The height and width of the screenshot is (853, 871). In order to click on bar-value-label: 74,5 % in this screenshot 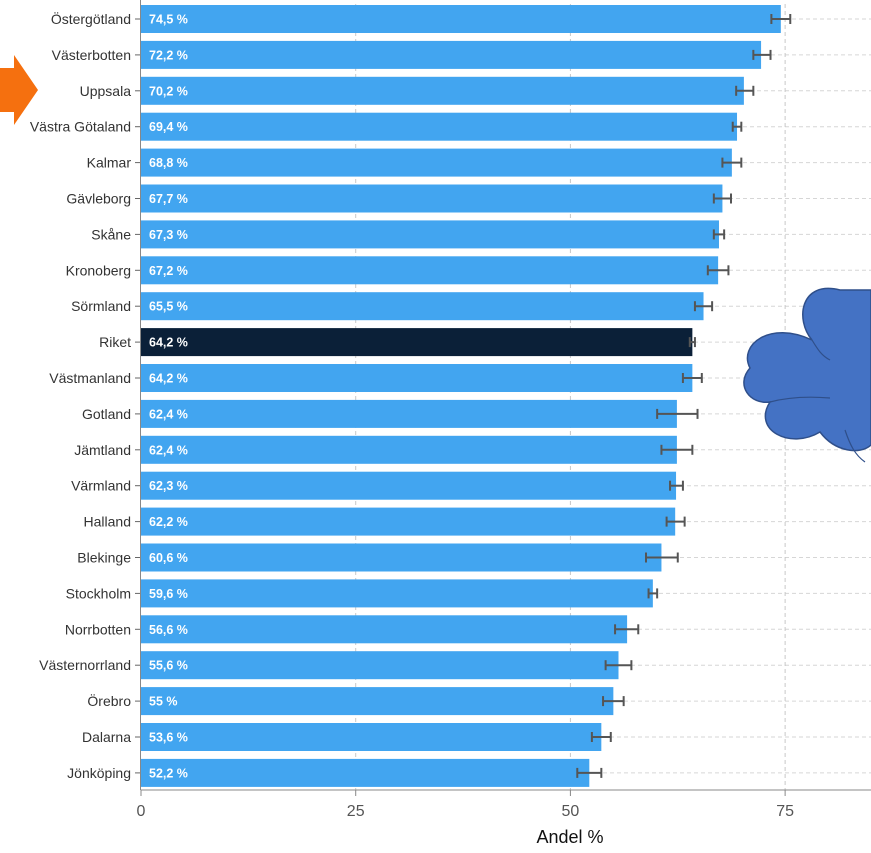, I will do `click(168, 20)`.